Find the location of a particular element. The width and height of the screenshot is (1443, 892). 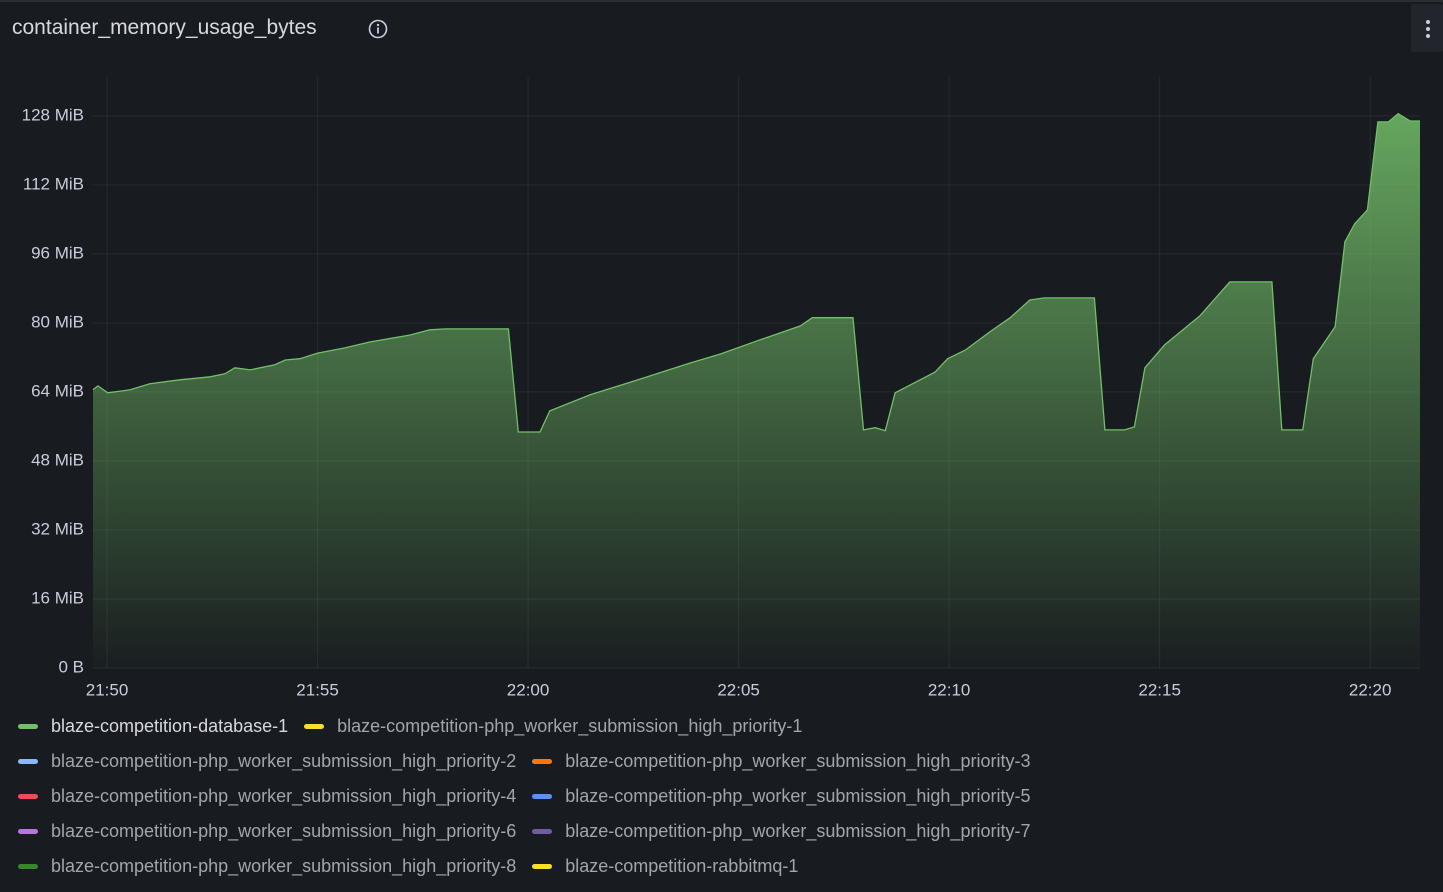

x-tick-label: 22:10 is located at coordinates (949, 689).